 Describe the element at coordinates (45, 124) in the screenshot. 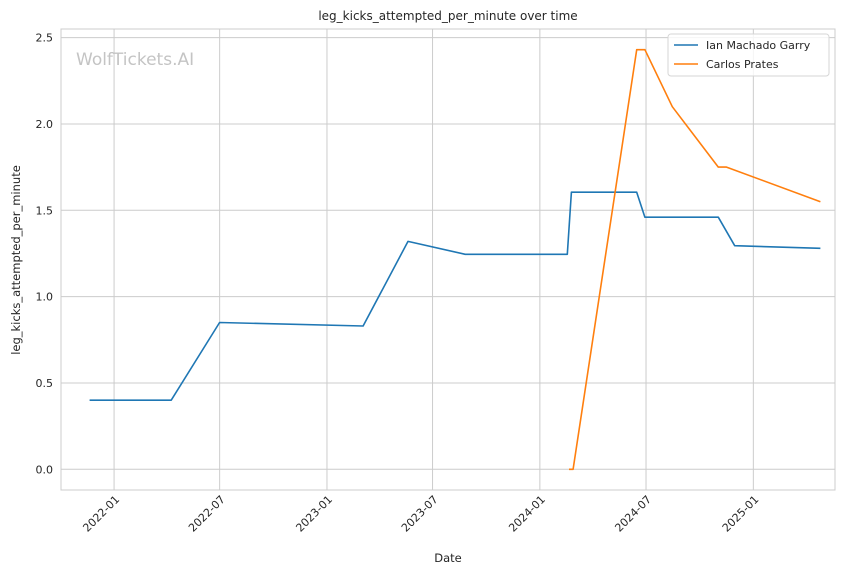

I see `y-tick-label: 2.0` at that location.